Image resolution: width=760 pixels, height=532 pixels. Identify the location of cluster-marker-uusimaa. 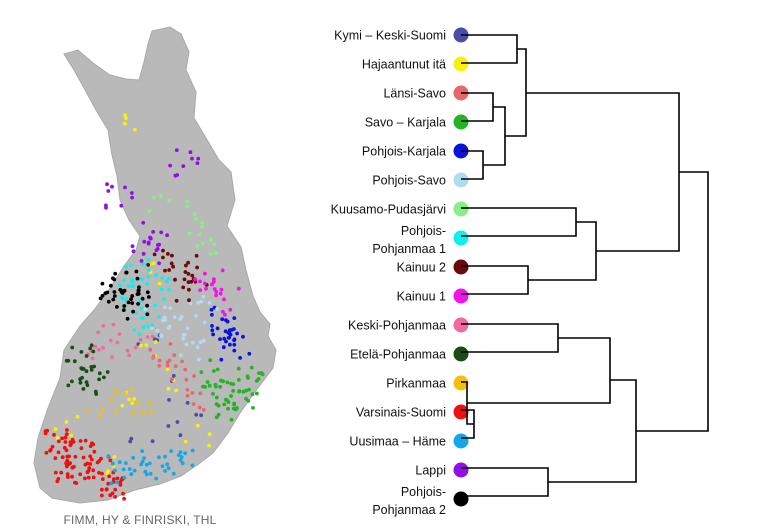
(461, 441).